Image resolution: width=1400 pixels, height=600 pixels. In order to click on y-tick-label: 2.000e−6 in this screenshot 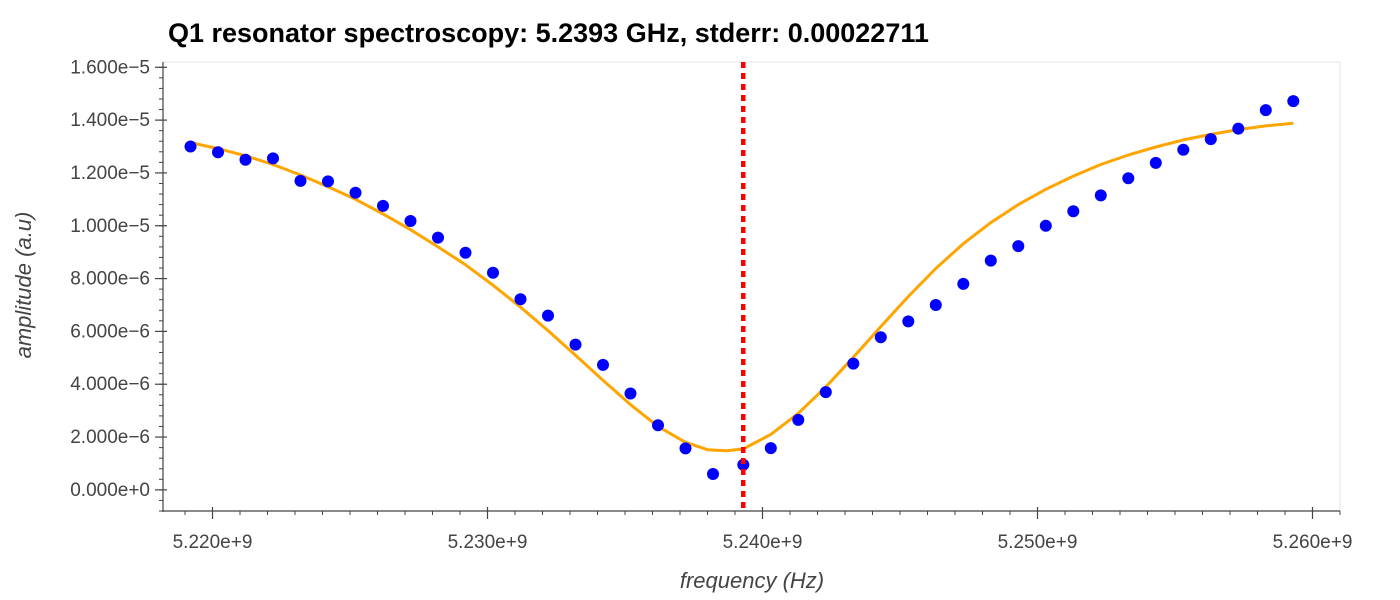, I will do `click(110, 437)`.